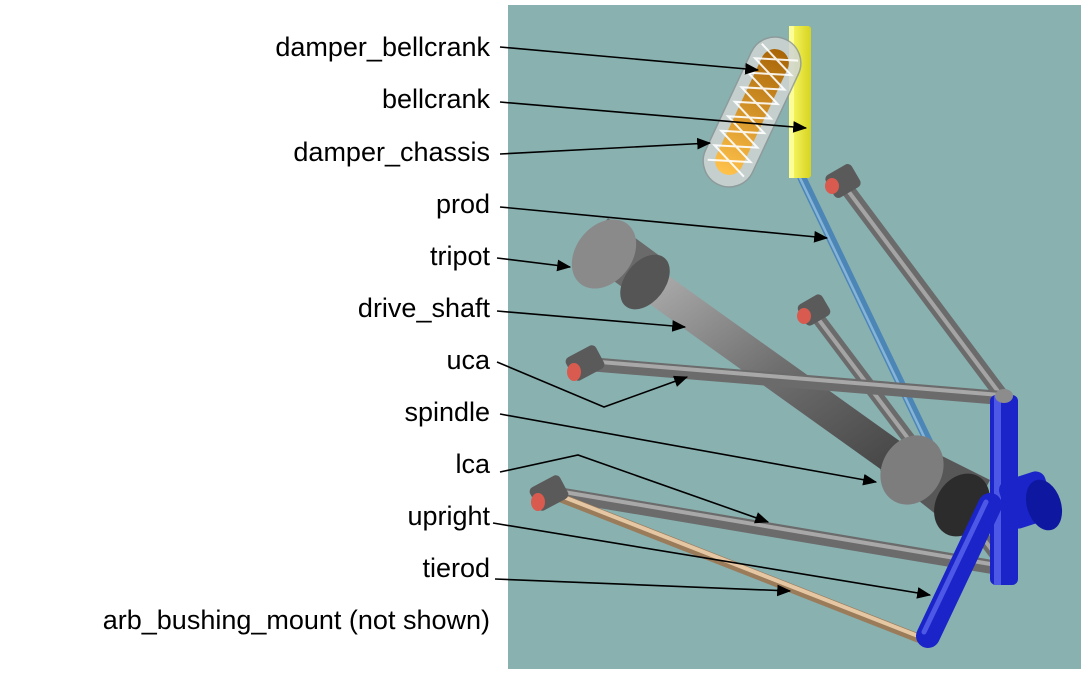 This screenshot has height=676, width=1084. I want to click on leader-uca, so click(592, 384).